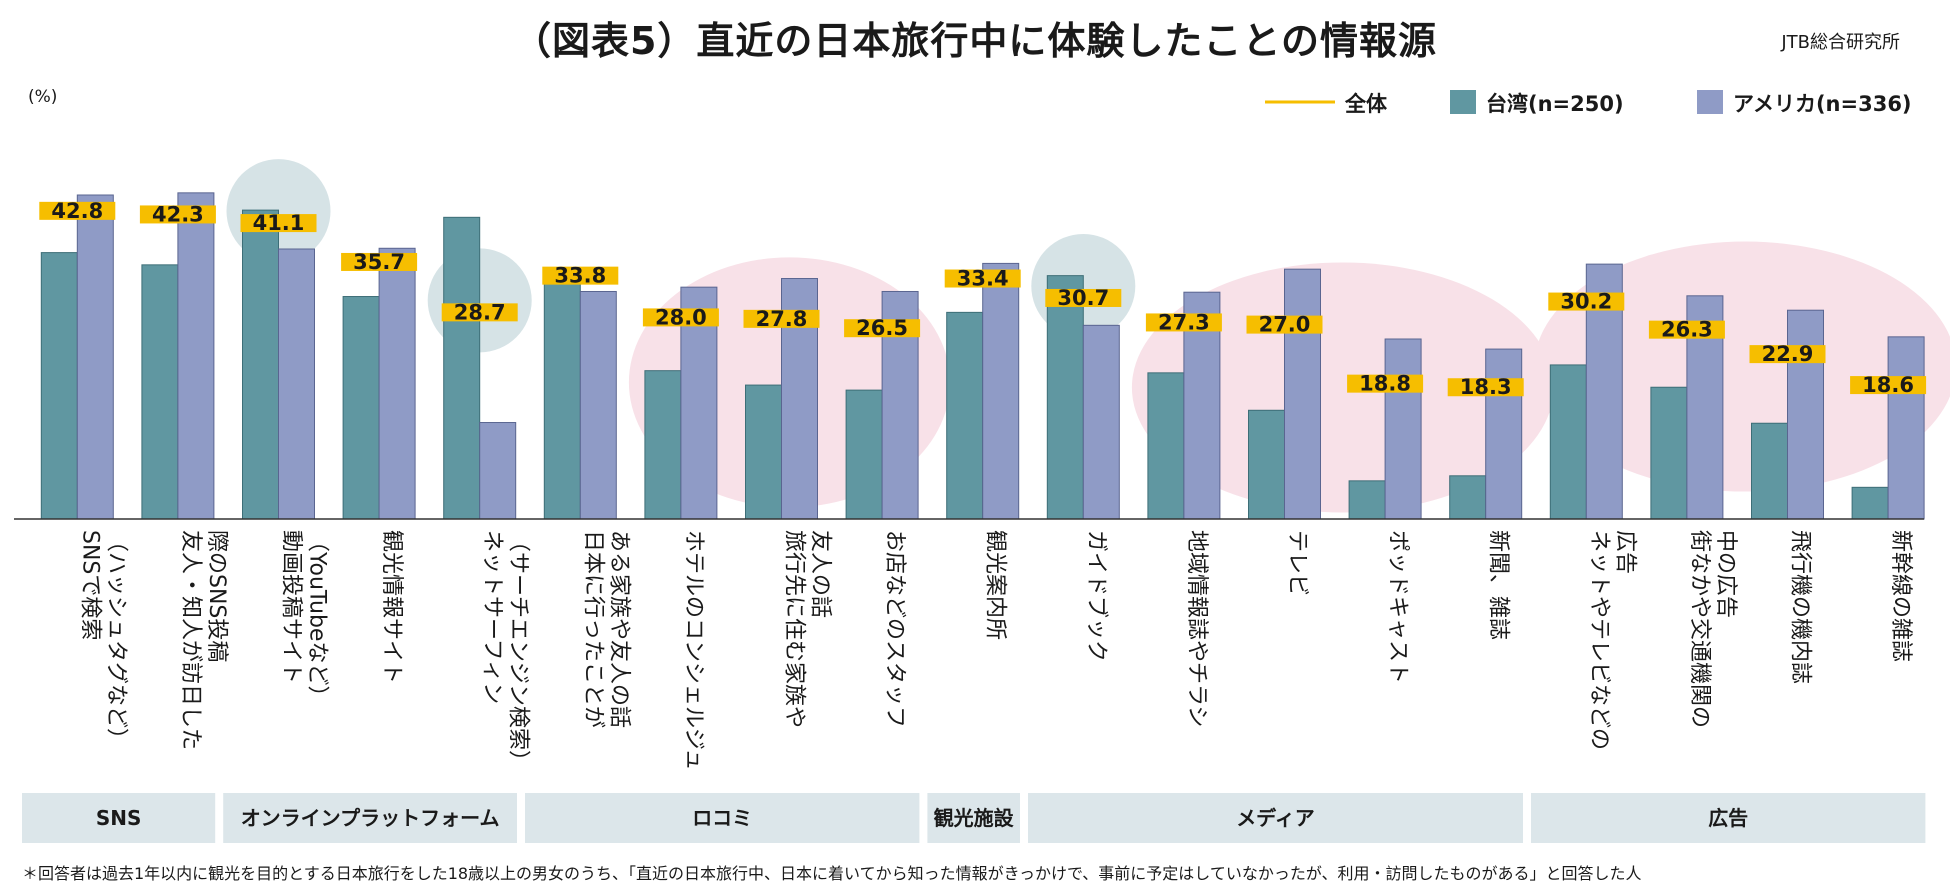  Describe the element at coordinates (1624, 552) in the screenshot. I see `category-label-line: 広告` at that location.